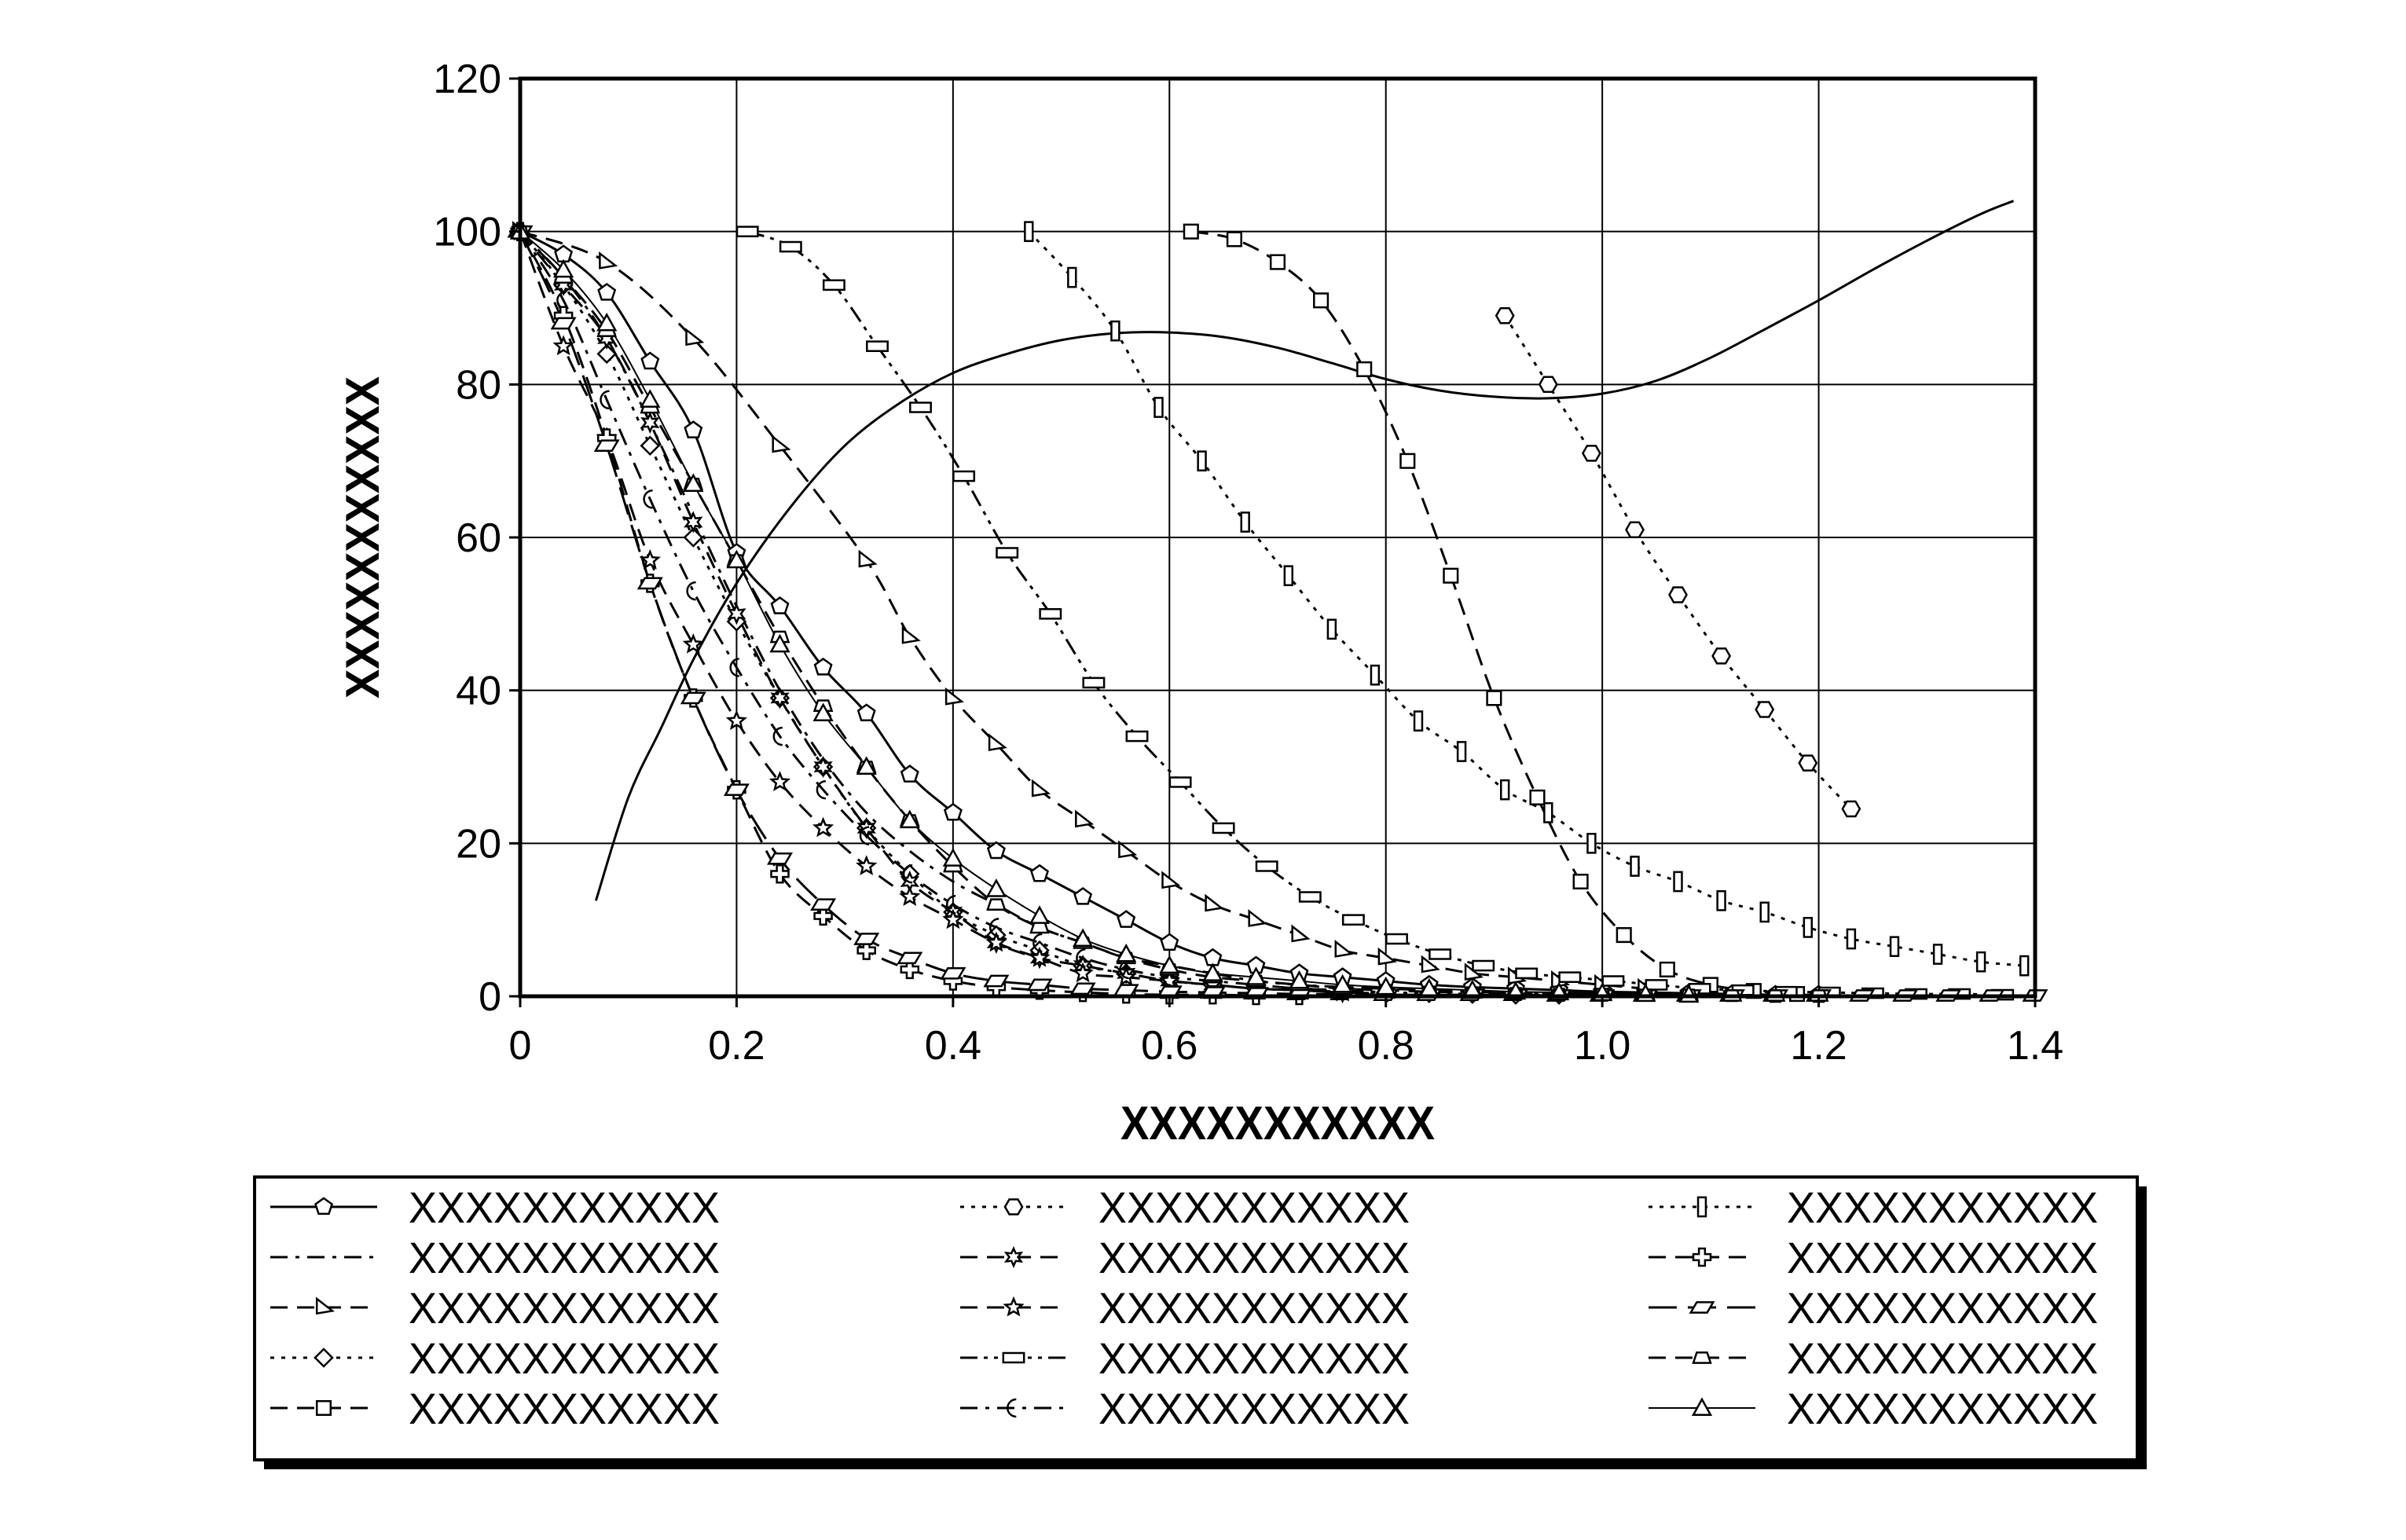 The image size is (2406, 1540). I want to click on y-tick-label: 40, so click(478, 691).